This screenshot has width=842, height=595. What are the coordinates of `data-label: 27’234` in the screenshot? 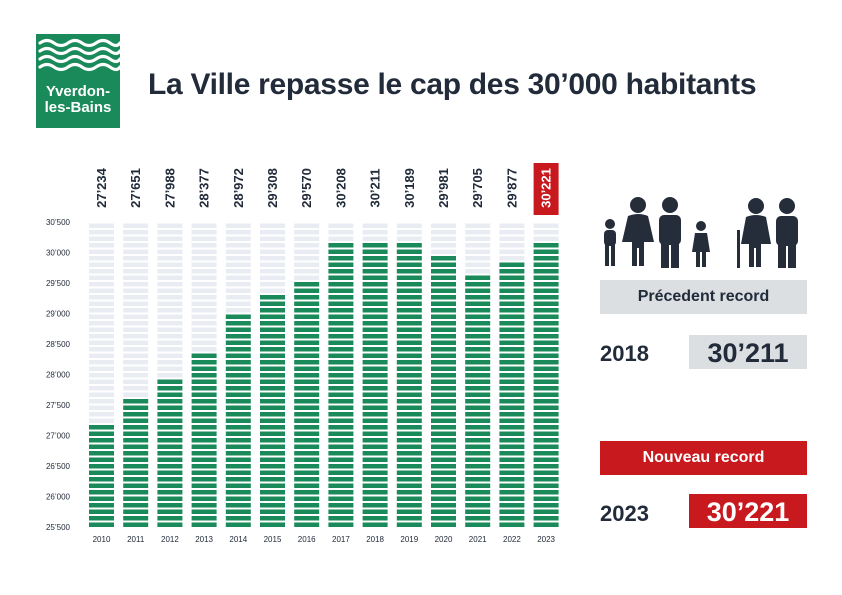 It's located at (101, 187).